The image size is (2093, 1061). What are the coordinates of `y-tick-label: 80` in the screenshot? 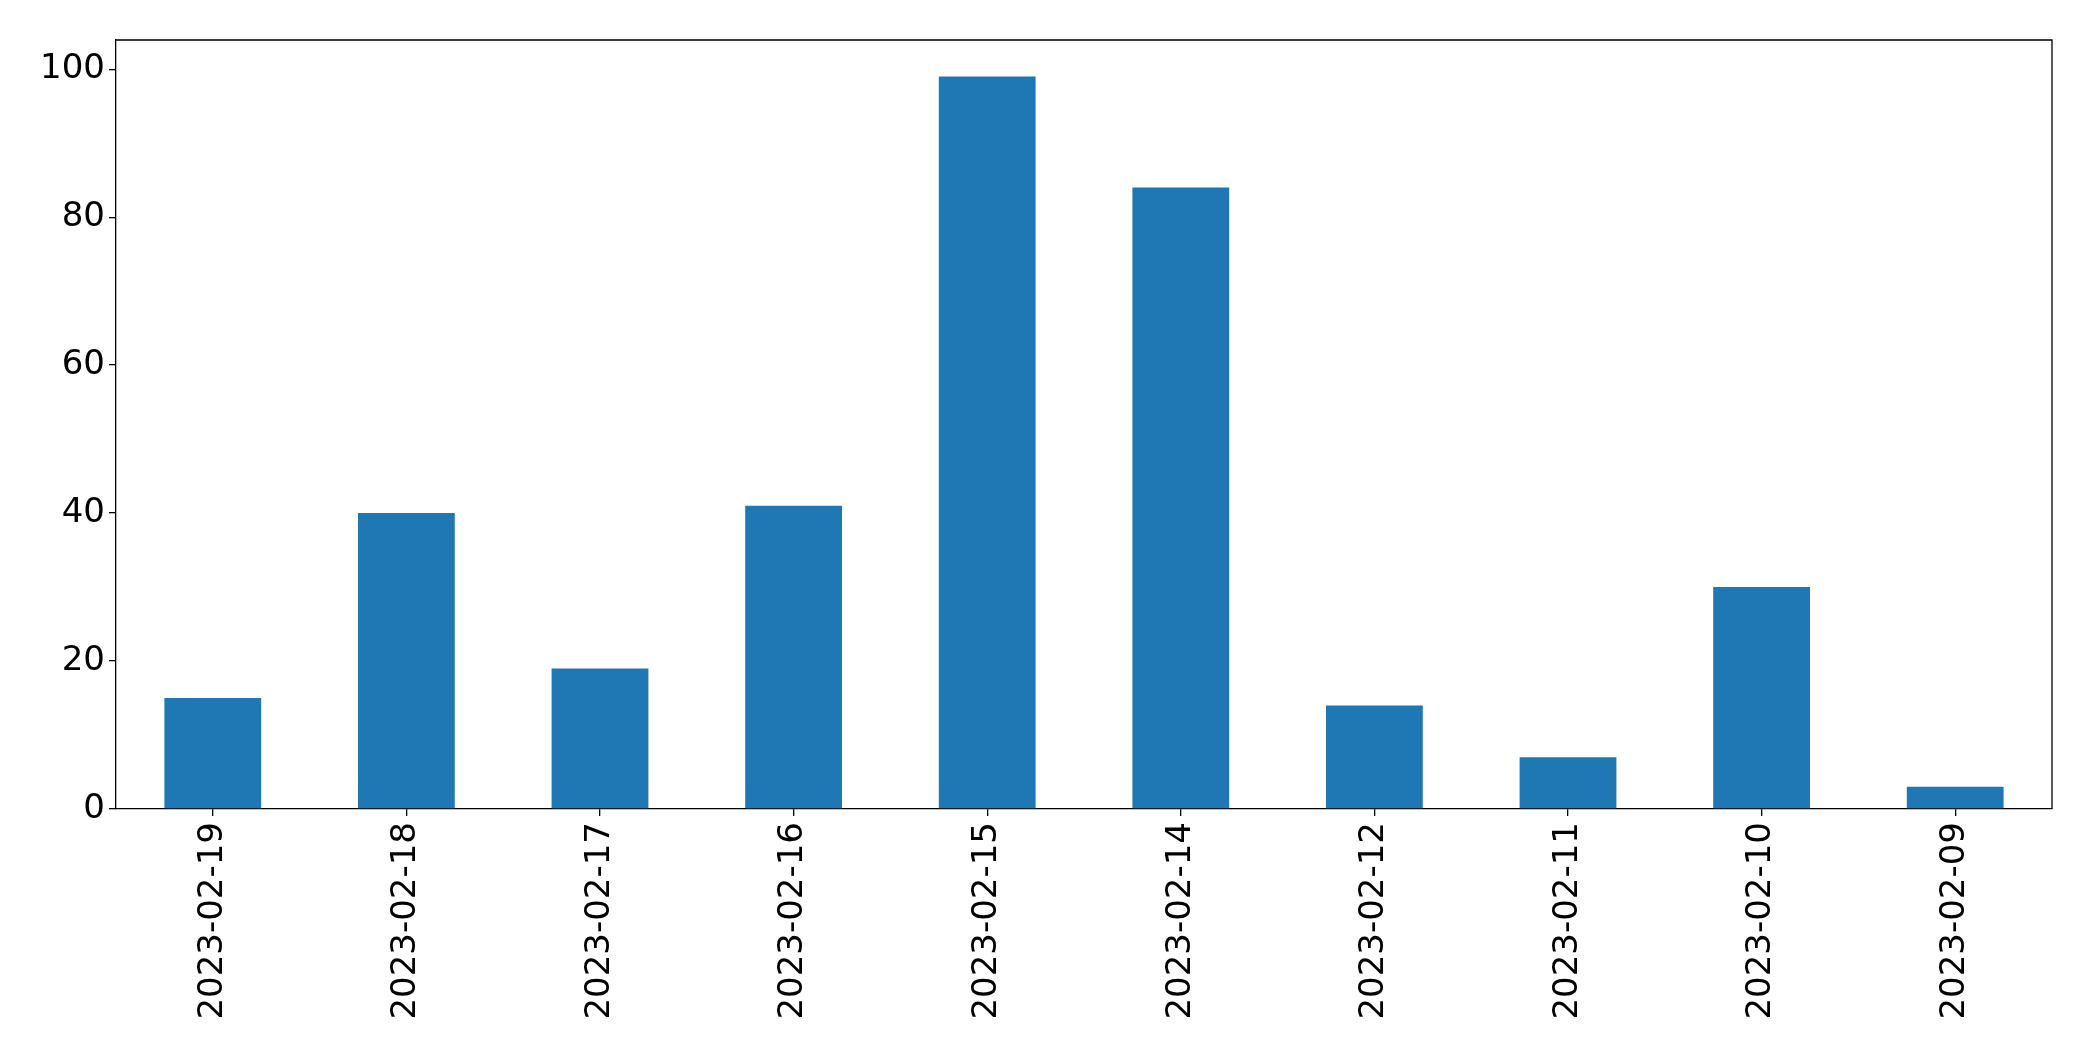 It's located at (83, 214).